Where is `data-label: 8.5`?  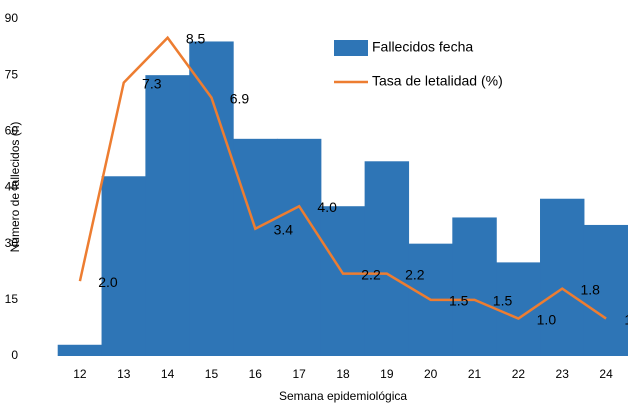 data-label: 8.5 is located at coordinates (196, 38).